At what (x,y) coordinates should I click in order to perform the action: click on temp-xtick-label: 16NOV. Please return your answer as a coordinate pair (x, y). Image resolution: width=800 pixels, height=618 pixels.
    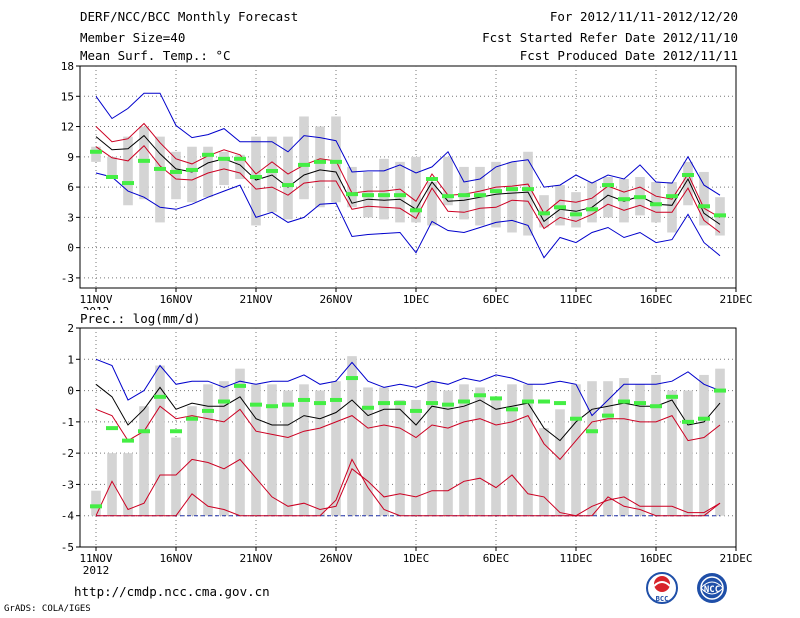
    Looking at the image, I should click on (175, 299).